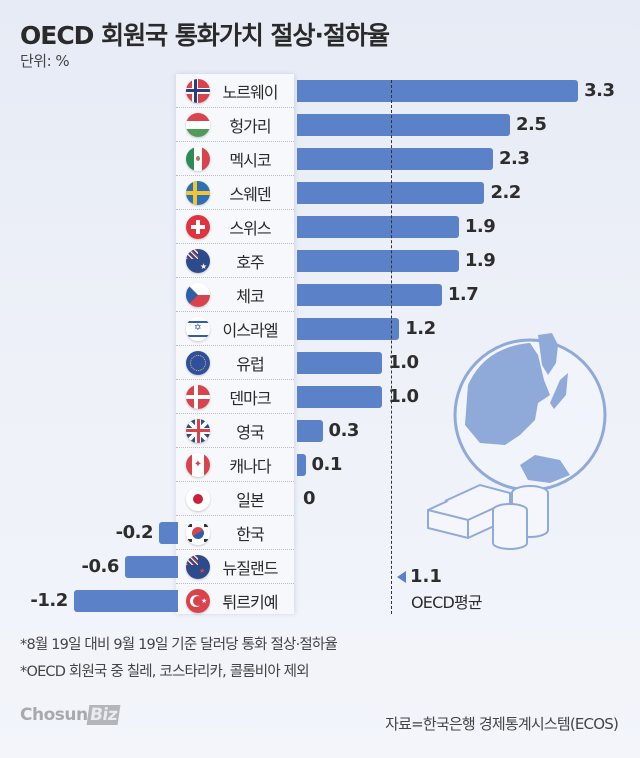  I want to click on country-name: 영국, so click(250, 432).